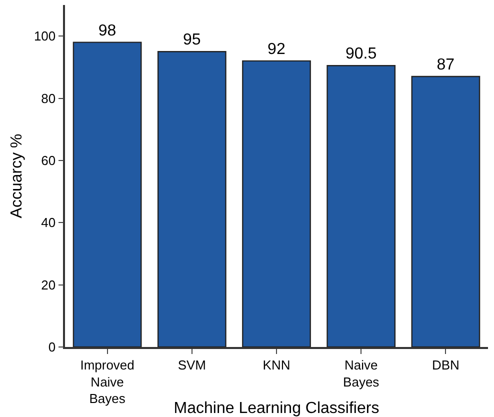 The height and width of the screenshot is (417, 494). What do you see at coordinates (48, 222) in the screenshot?
I see `y-tick-label: 40` at bounding box center [48, 222].